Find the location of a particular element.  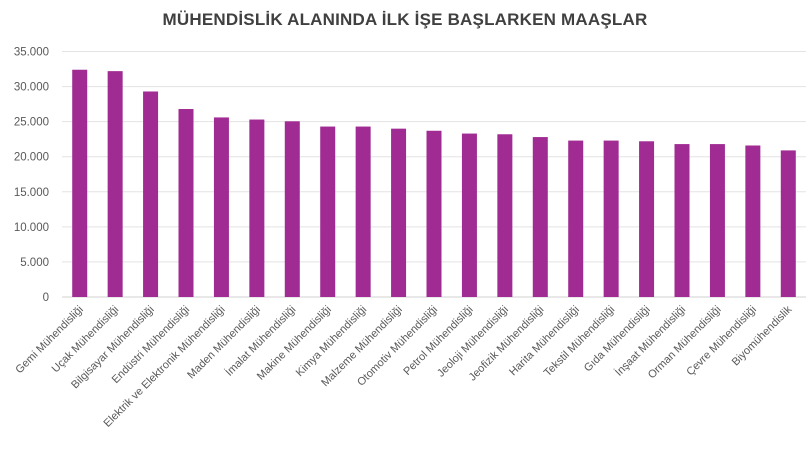

y-tick-label: 25.000 is located at coordinates (31, 123).